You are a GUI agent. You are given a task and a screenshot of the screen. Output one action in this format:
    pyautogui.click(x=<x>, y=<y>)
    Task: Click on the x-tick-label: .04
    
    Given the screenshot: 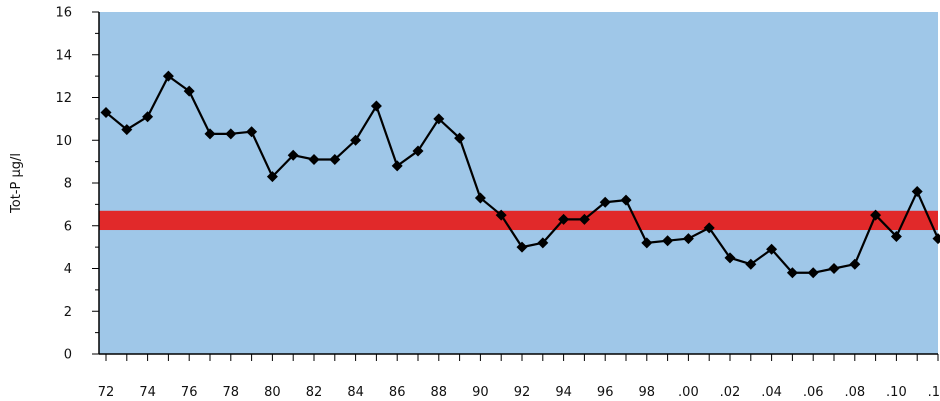 What is the action you would take?
    pyautogui.click(x=771, y=392)
    